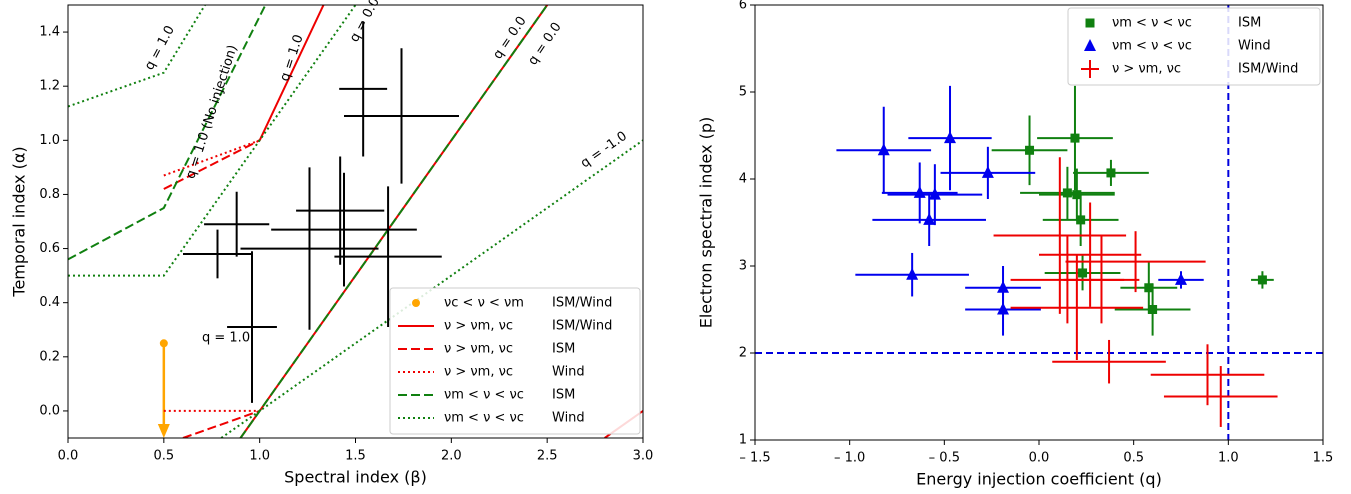  I want to click on y-tick-label: 0.8, so click(49, 194).